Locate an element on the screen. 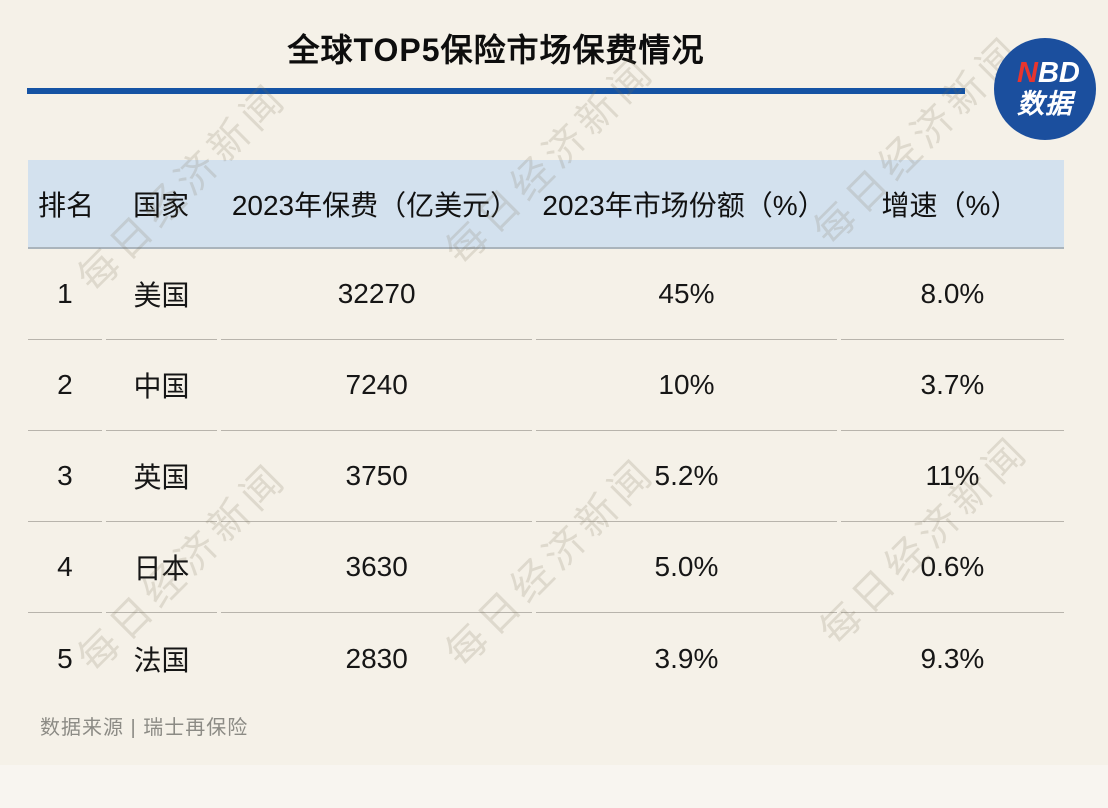  cell-growth: 9.3% is located at coordinates (952, 658).